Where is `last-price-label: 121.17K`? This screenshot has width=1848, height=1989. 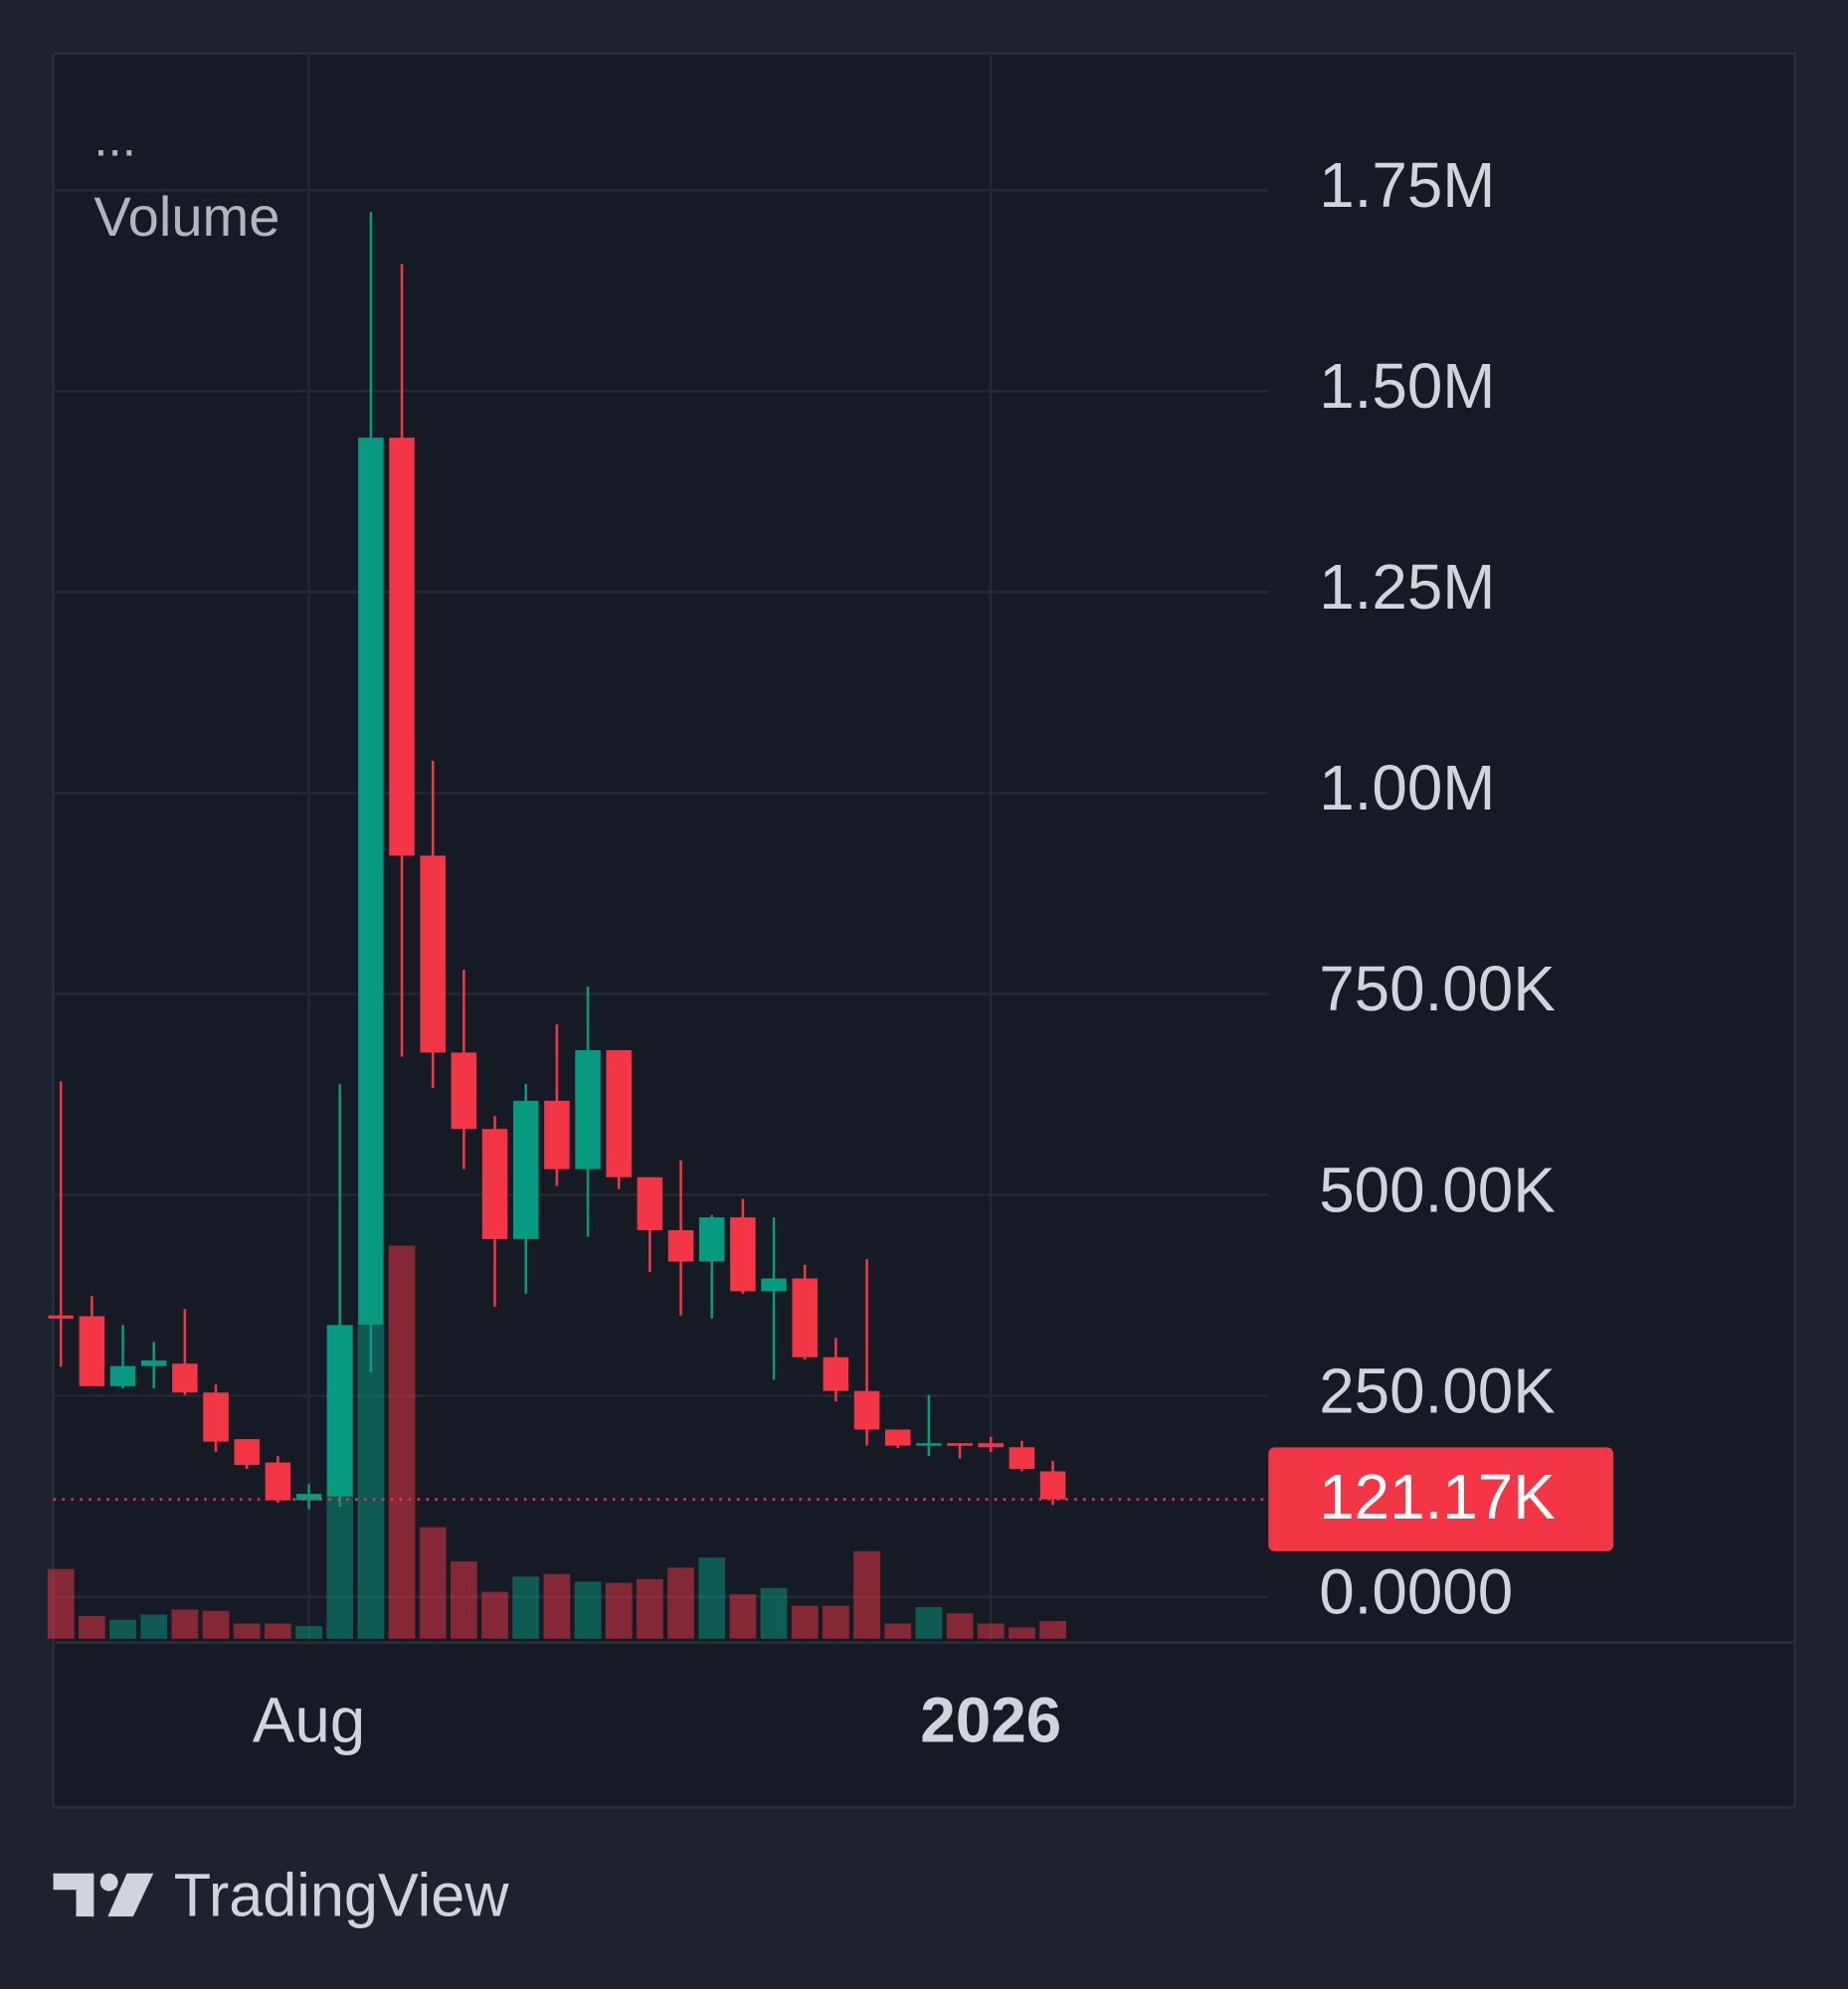 last-price-label: 121.17K is located at coordinates (1437, 1497).